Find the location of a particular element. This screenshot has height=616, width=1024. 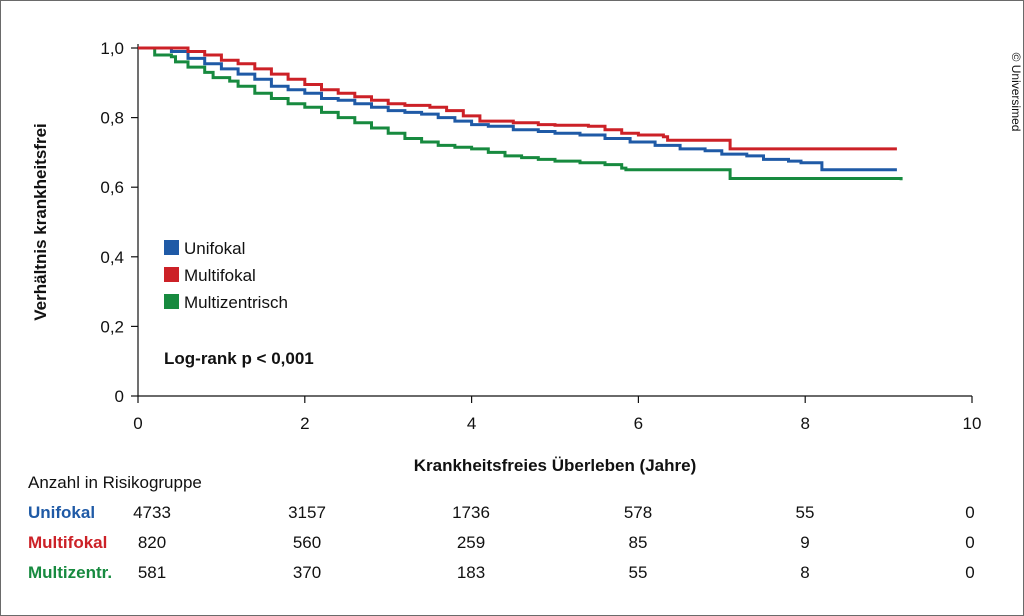

y-tick-label: 0 is located at coordinates (119, 396).